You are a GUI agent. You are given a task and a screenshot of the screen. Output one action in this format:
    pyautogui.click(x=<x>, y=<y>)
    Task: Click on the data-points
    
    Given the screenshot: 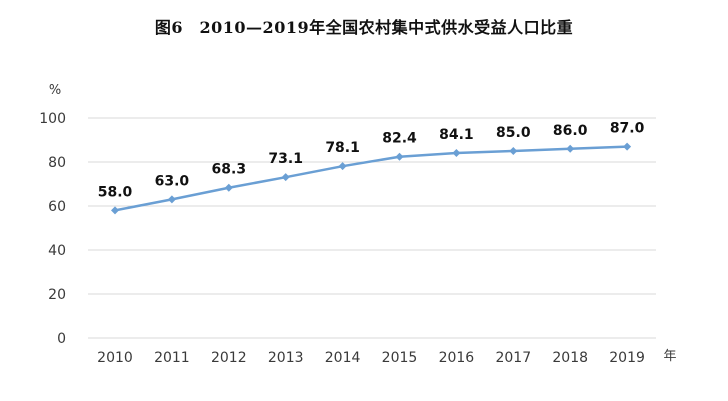 What is the action you would take?
    pyautogui.click(x=371, y=178)
    